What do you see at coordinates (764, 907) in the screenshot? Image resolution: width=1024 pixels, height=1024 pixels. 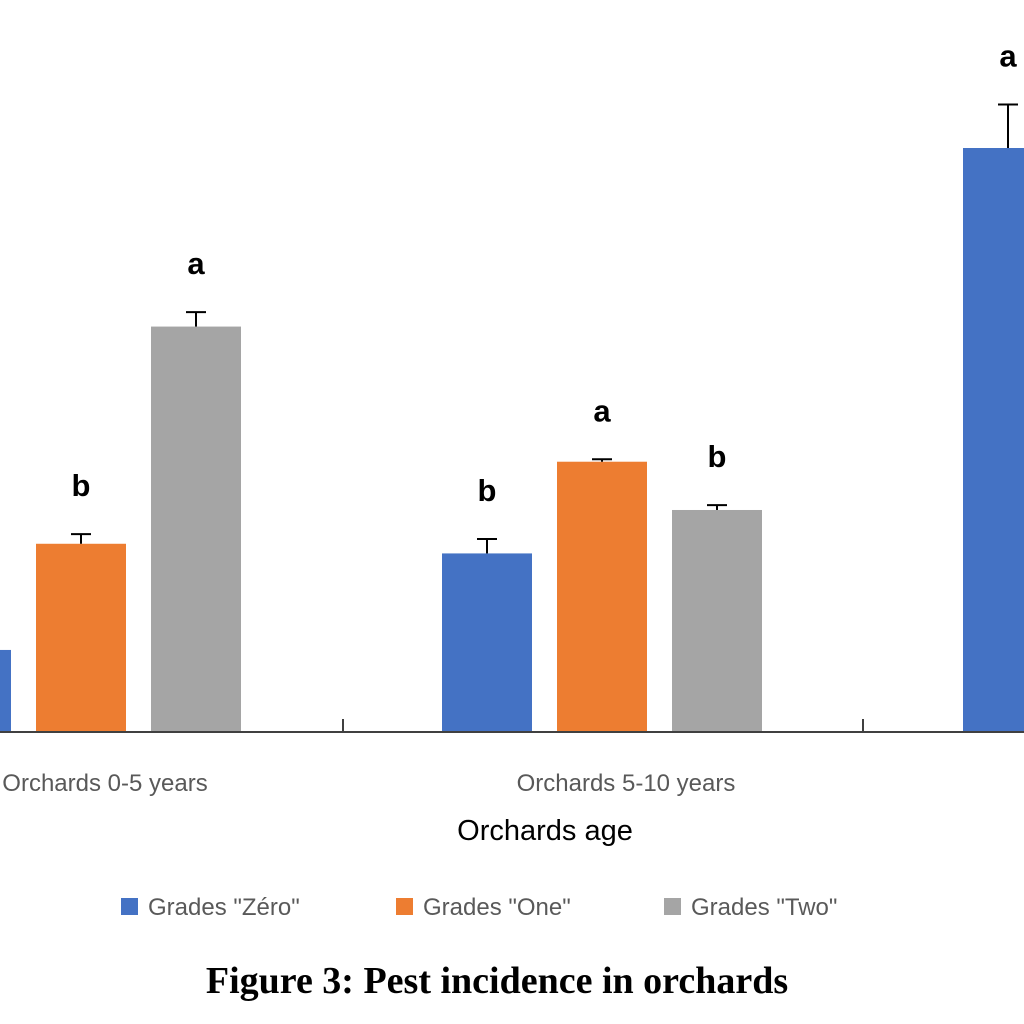 I see `legend-label: Grades "Two"` at bounding box center [764, 907].